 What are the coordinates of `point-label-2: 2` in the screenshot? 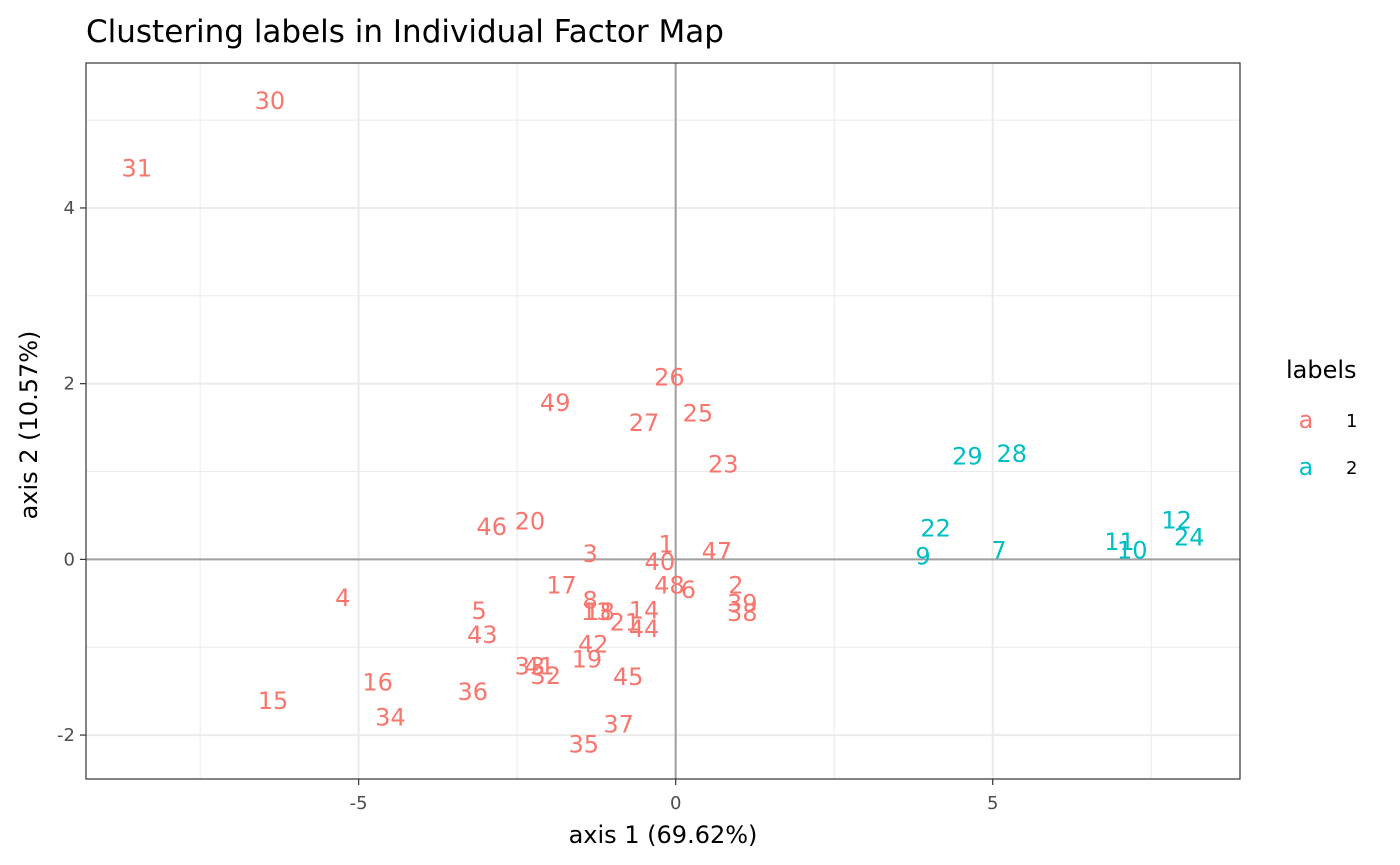 It's located at (735, 586).